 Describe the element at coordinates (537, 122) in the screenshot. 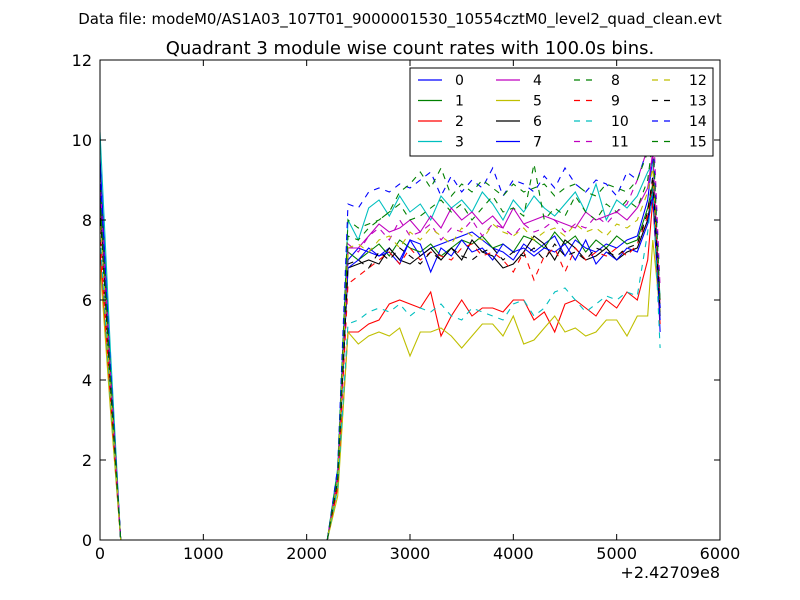

I see `legend-label-6: 6` at that location.